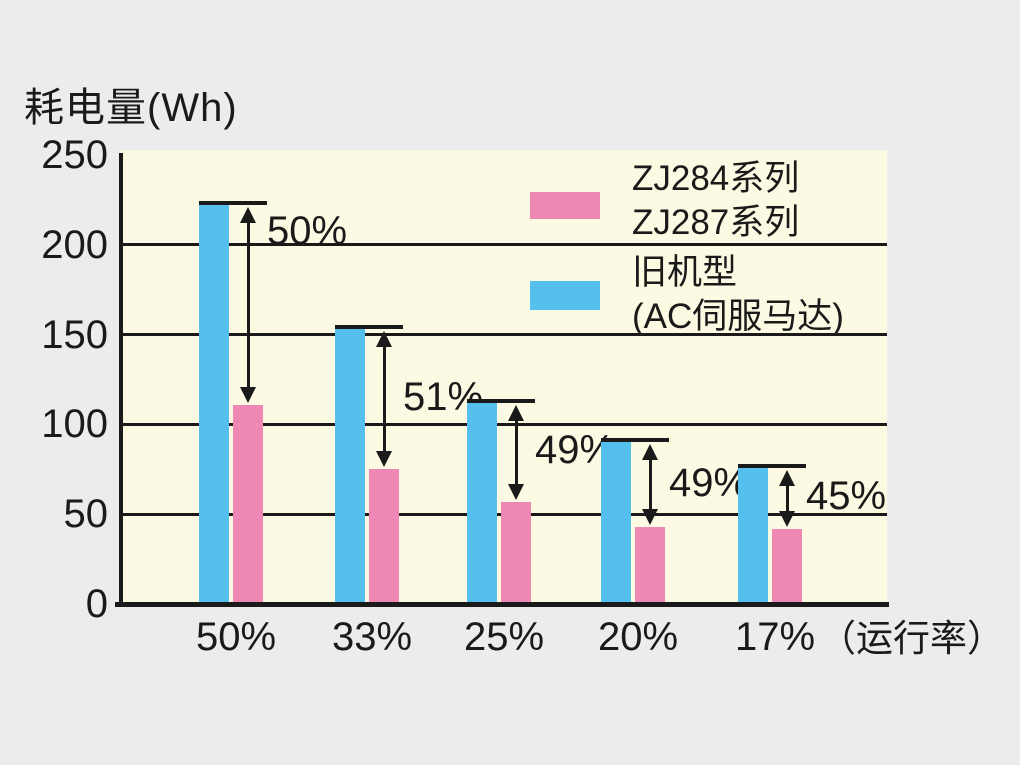 The image size is (1020, 765). Describe the element at coordinates (516, 552) in the screenshot. I see `bar-new-25%` at that location.